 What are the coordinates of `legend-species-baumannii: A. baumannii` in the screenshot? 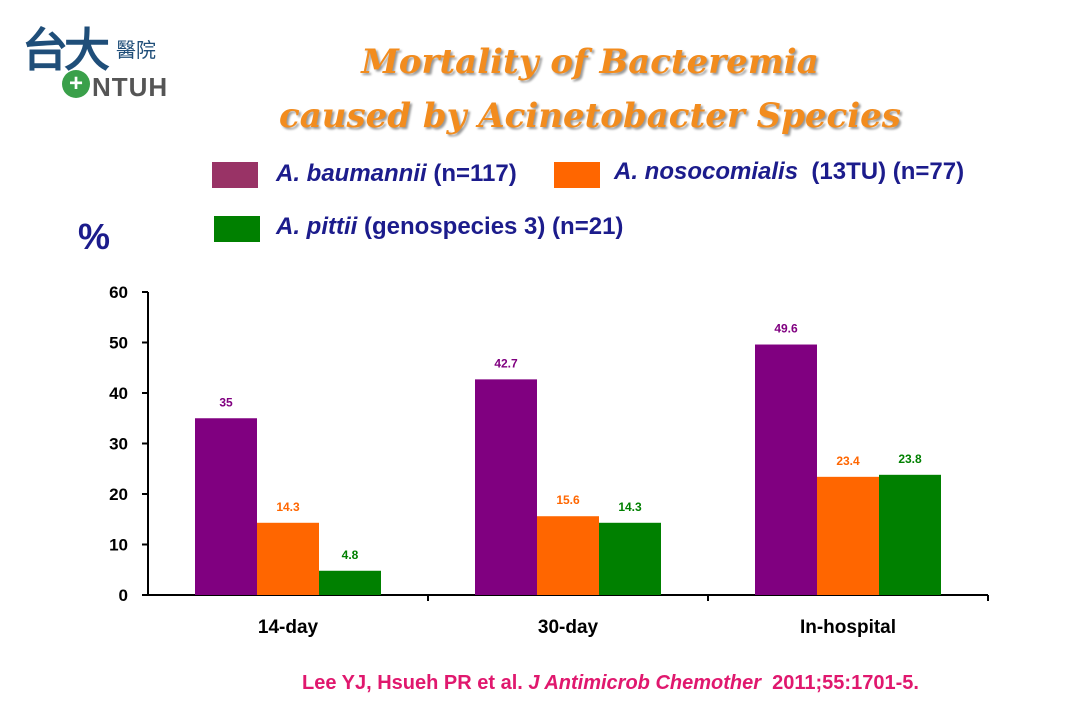 It's located at (351, 173).